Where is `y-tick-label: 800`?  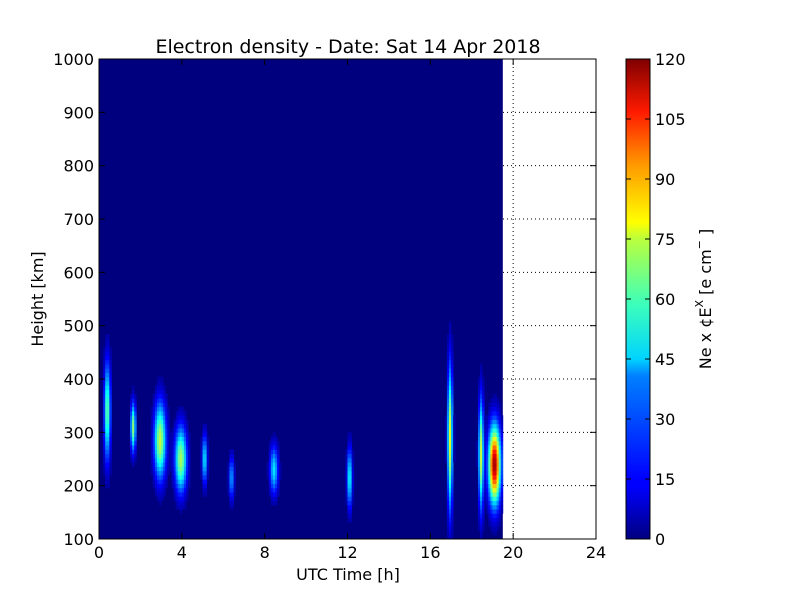 y-tick-label: 800 is located at coordinates (78, 166).